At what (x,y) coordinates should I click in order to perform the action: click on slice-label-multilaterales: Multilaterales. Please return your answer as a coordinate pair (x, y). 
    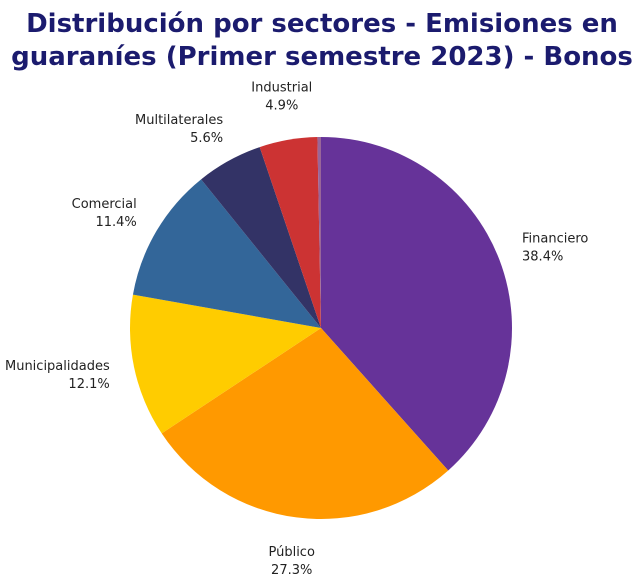
    Looking at the image, I should click on (179, 120).